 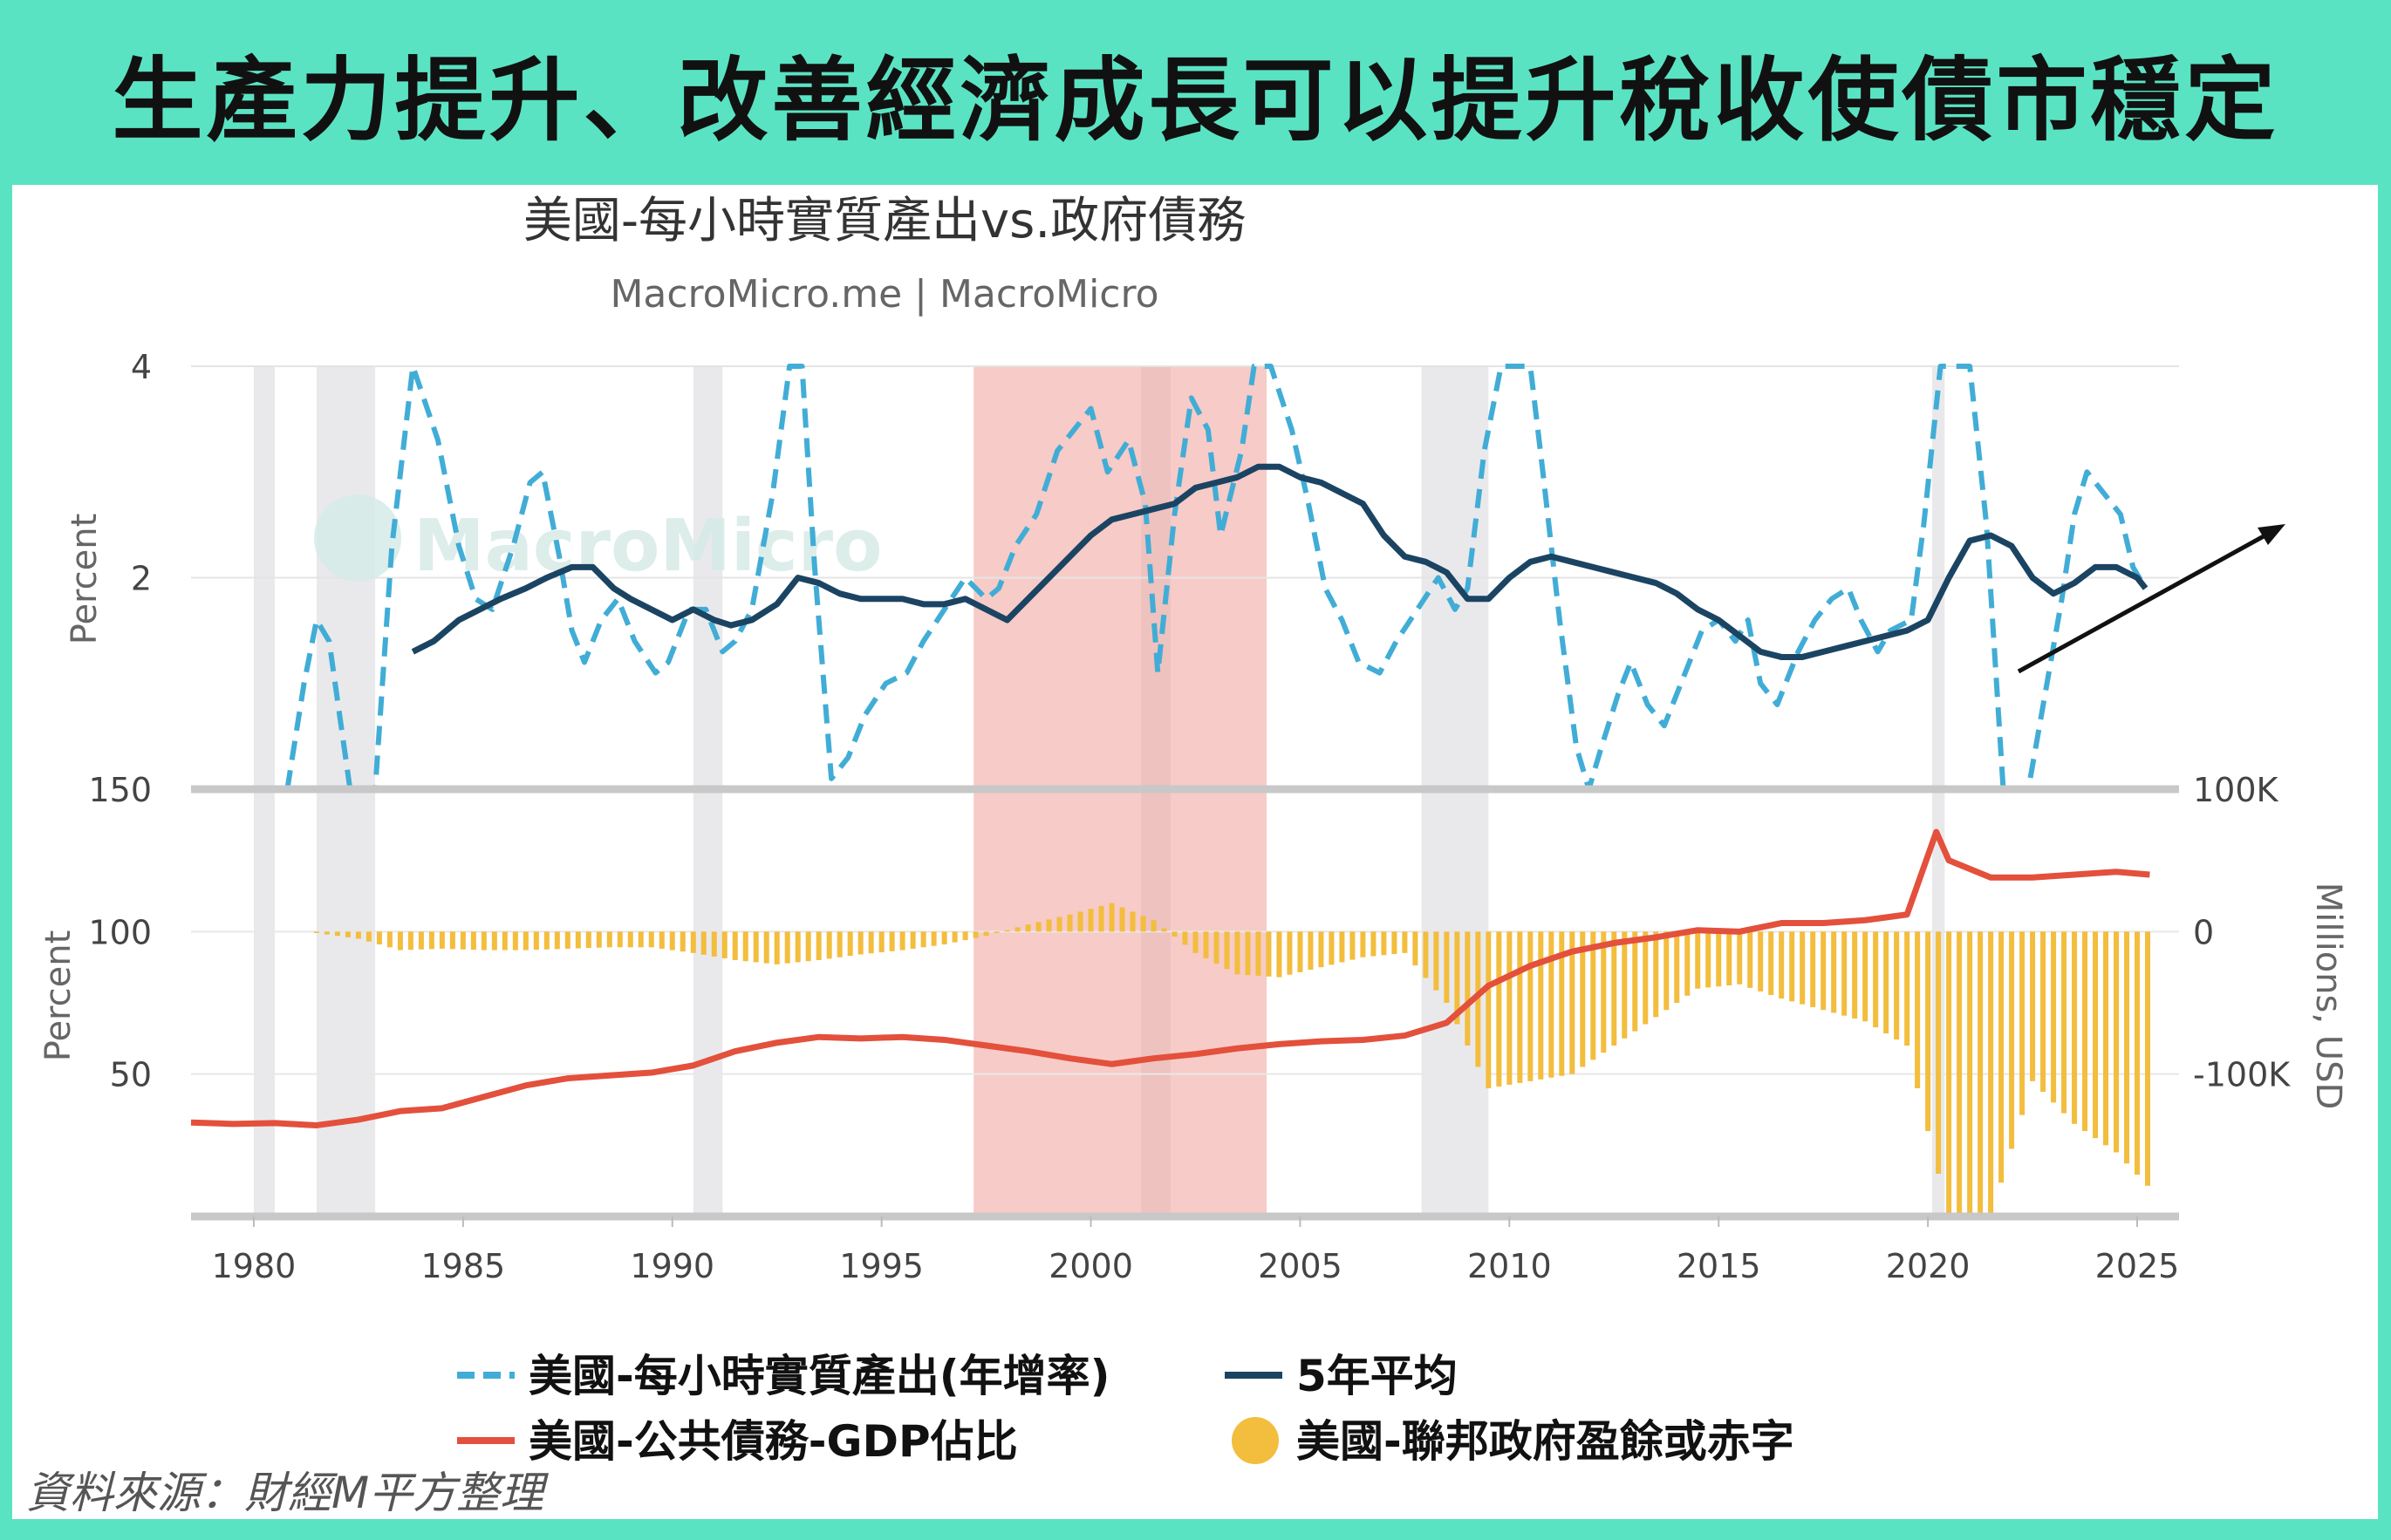 What do you see at coordinates (1545, 1442) in the screenshot?
I see `legend-label-3: 美國-聯邦政府盈餘或赤字` at bounding box center [1545, 1442].